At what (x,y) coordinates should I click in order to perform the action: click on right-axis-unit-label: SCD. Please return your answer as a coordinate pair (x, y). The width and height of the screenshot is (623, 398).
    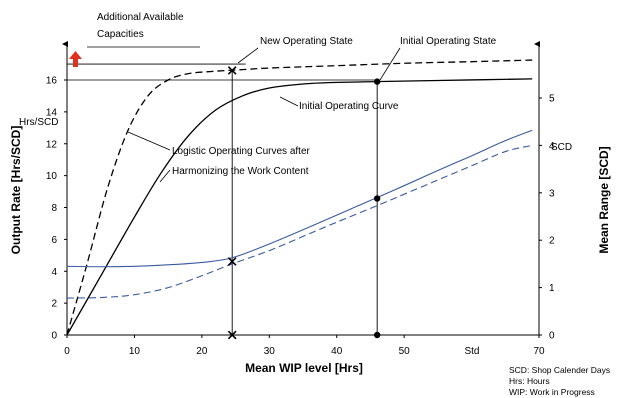
    Looking at the image, I should click on (561, 147).